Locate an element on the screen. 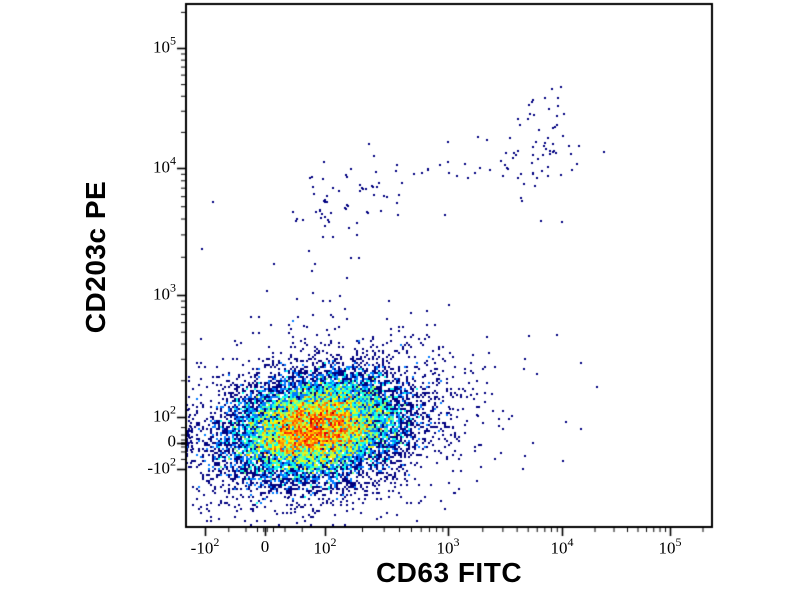  y-tick-label: 0 is located at coordinates (172, 441).